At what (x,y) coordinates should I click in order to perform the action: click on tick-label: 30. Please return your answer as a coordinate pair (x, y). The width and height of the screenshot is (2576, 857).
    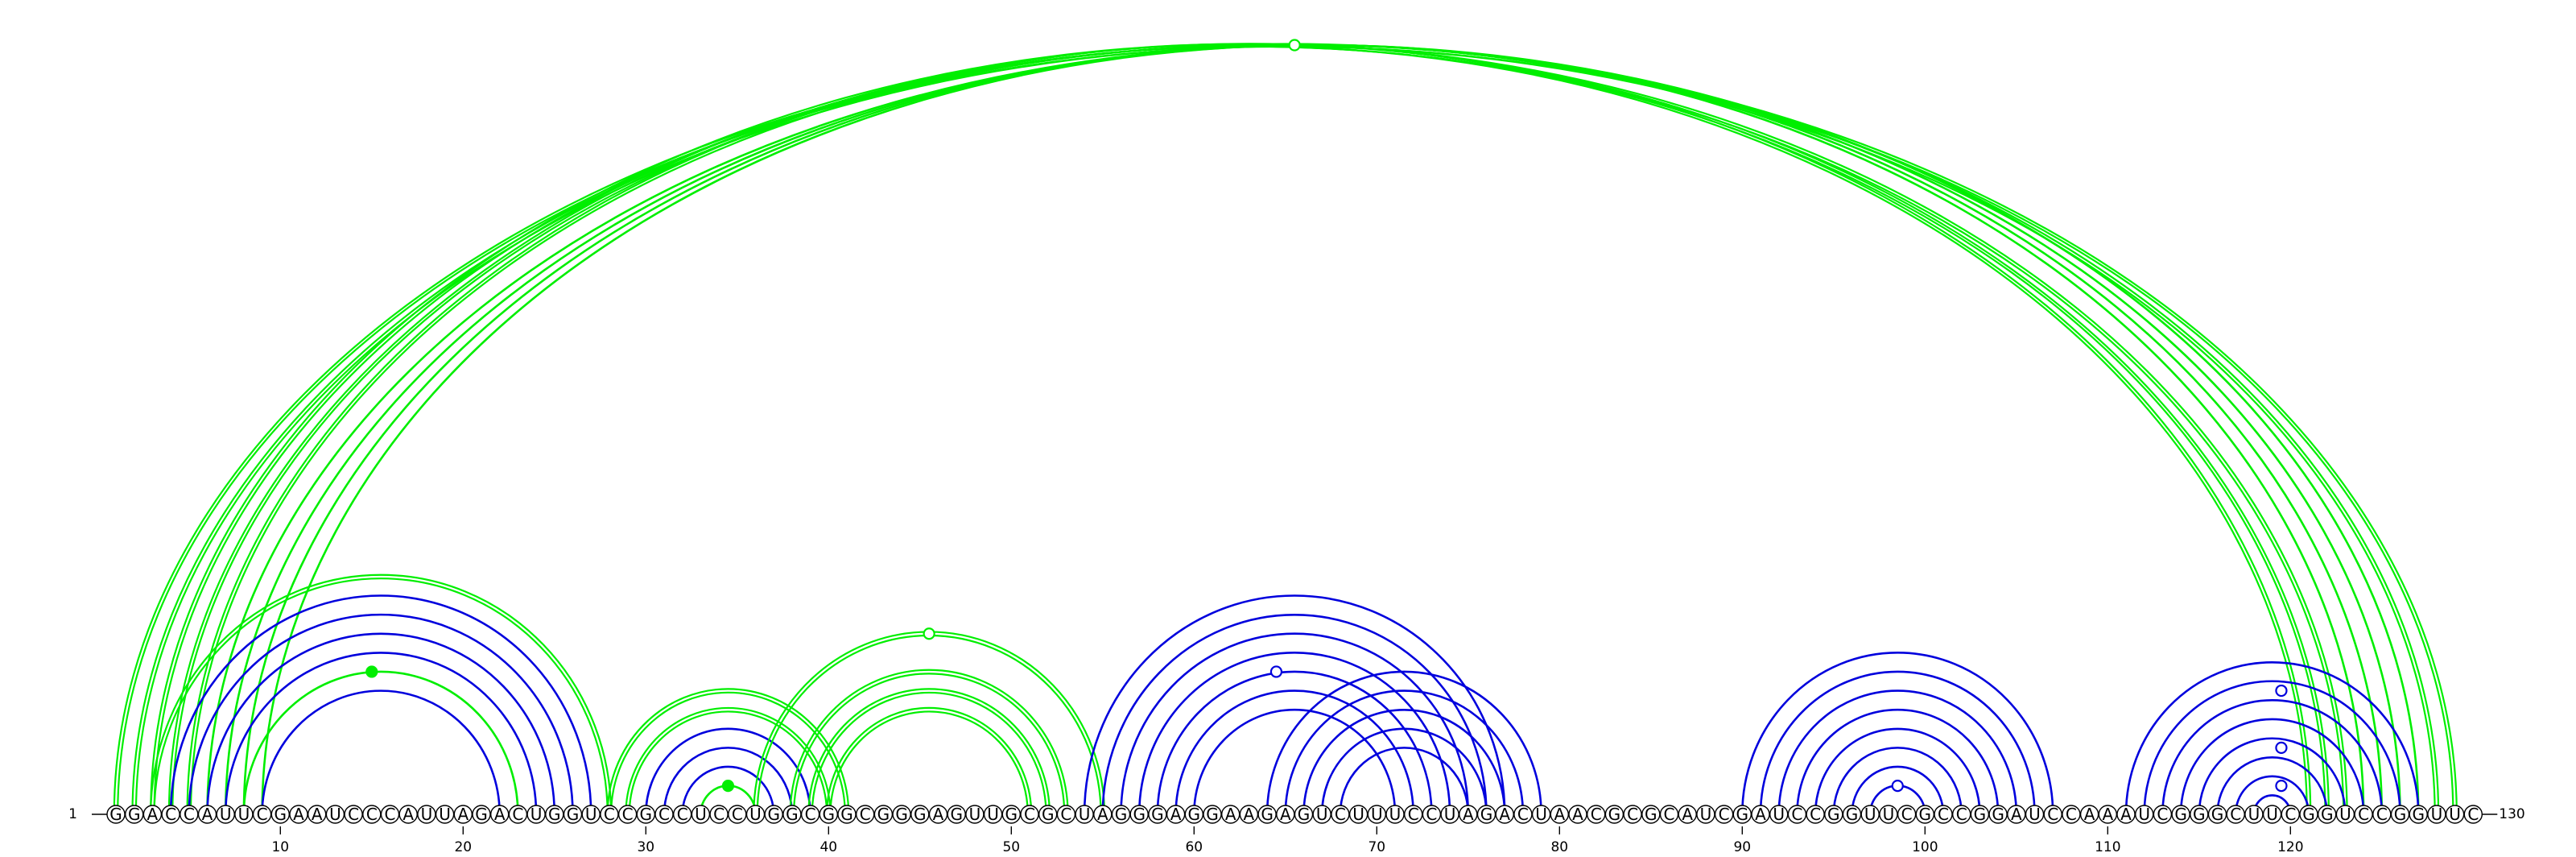
    Looking at the image, I should click on (645, 847).